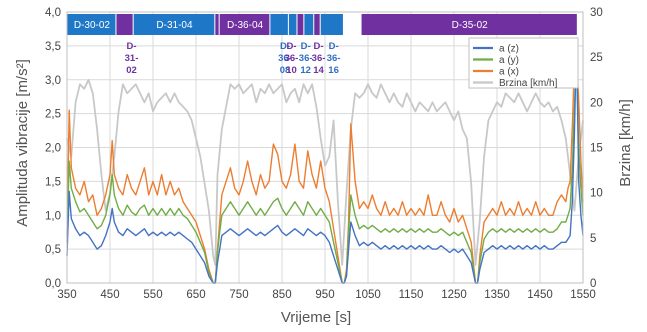 This screenshot has height=332, width=647. I want to click on y-tick-label-right: 5, so click(593, 239).